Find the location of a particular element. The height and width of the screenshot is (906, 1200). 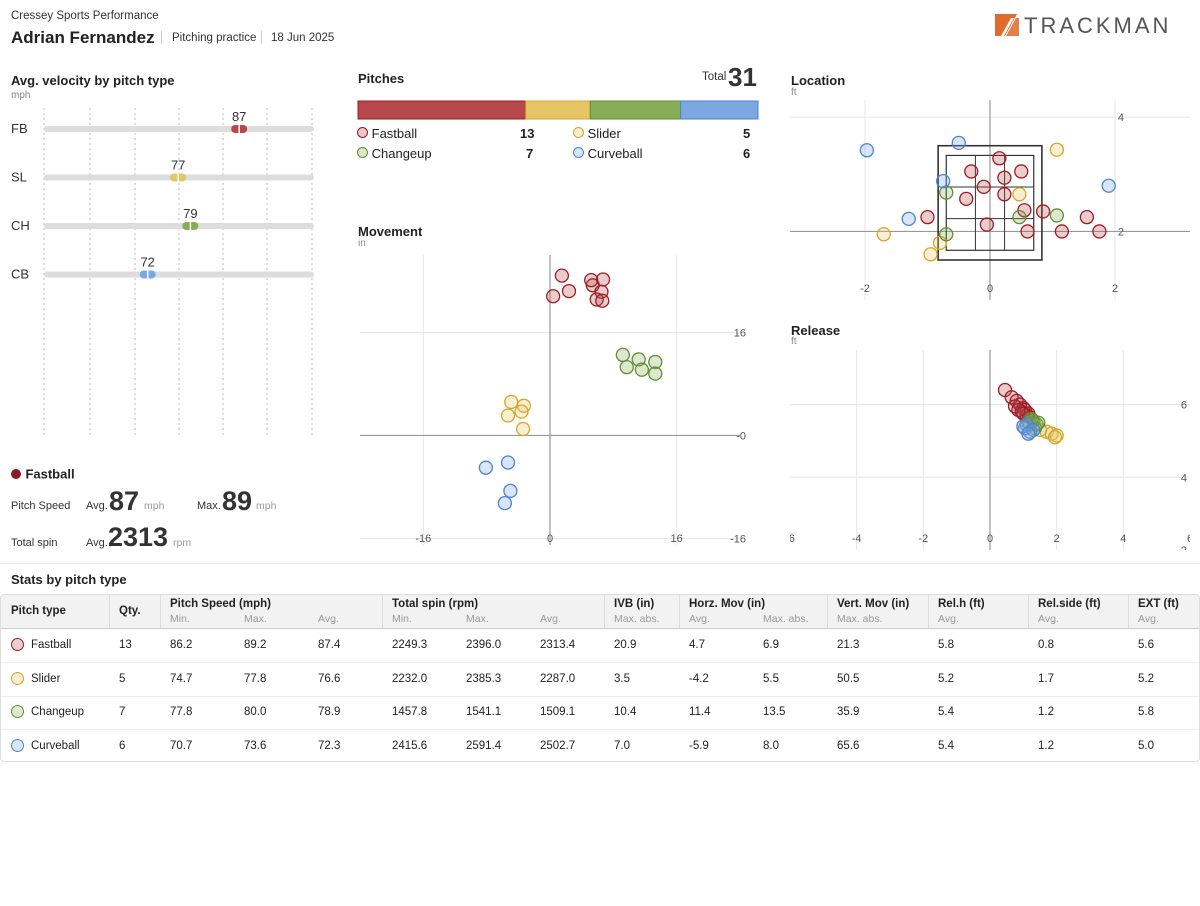

cell-ivb: 7.0 is located at coordinates (622, 745).